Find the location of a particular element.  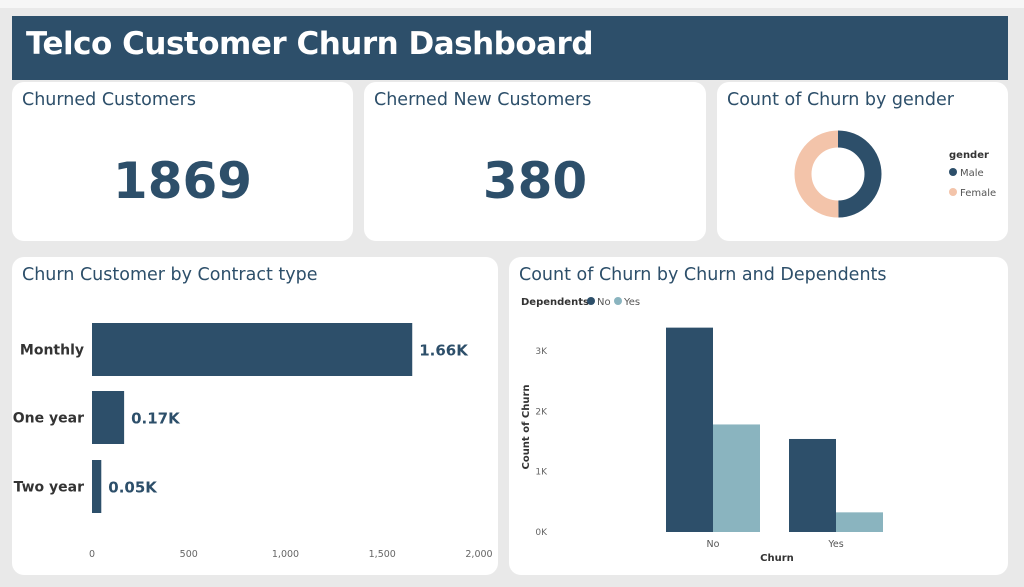

x-axis-title: Churn is located at coordinates (777, 558).